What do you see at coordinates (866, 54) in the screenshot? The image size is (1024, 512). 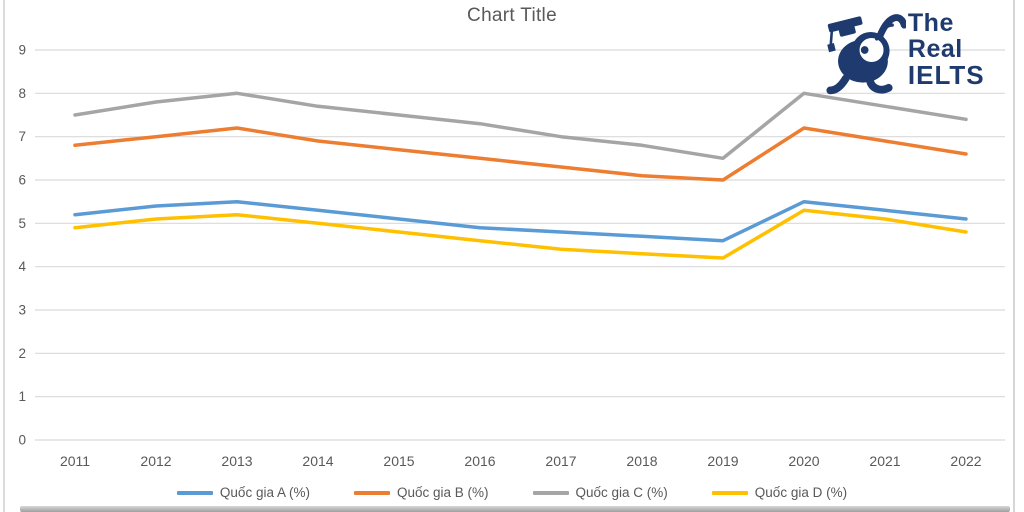 I see `snail-mascot-icon` at bounding box center [866, 54].